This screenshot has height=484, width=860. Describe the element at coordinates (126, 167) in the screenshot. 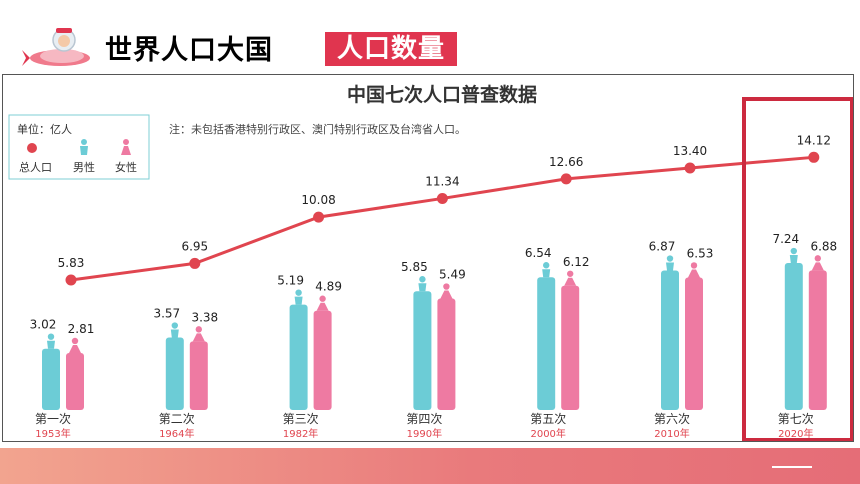

I see `legend-label-female: 女性` at that location.